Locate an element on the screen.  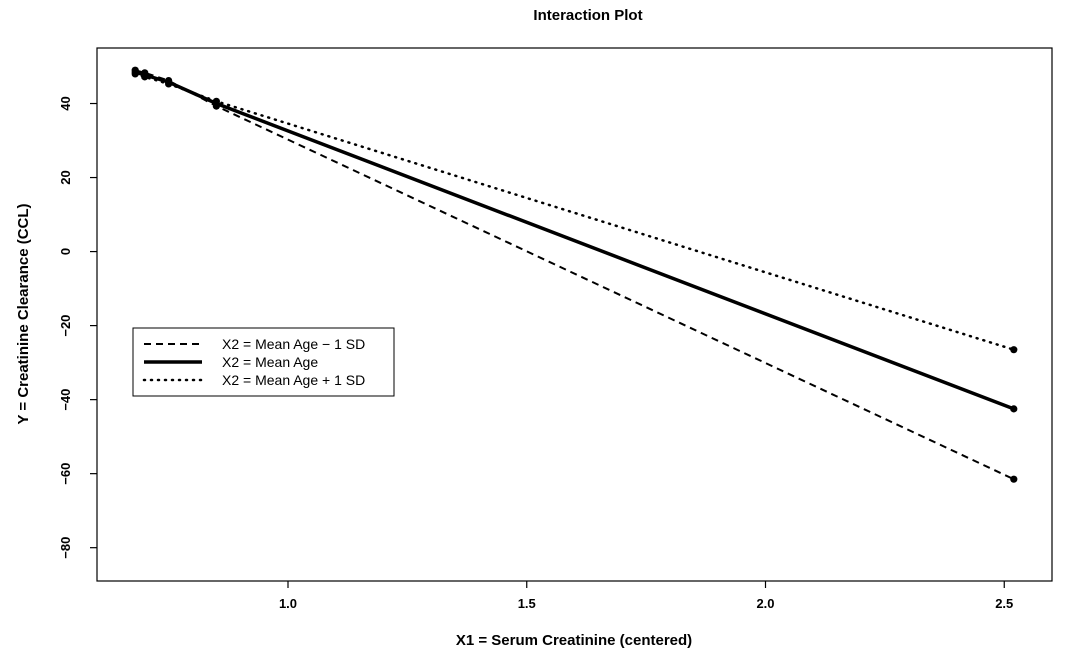
x-tick-label: 1.0 is located at coordinates (288, 603).